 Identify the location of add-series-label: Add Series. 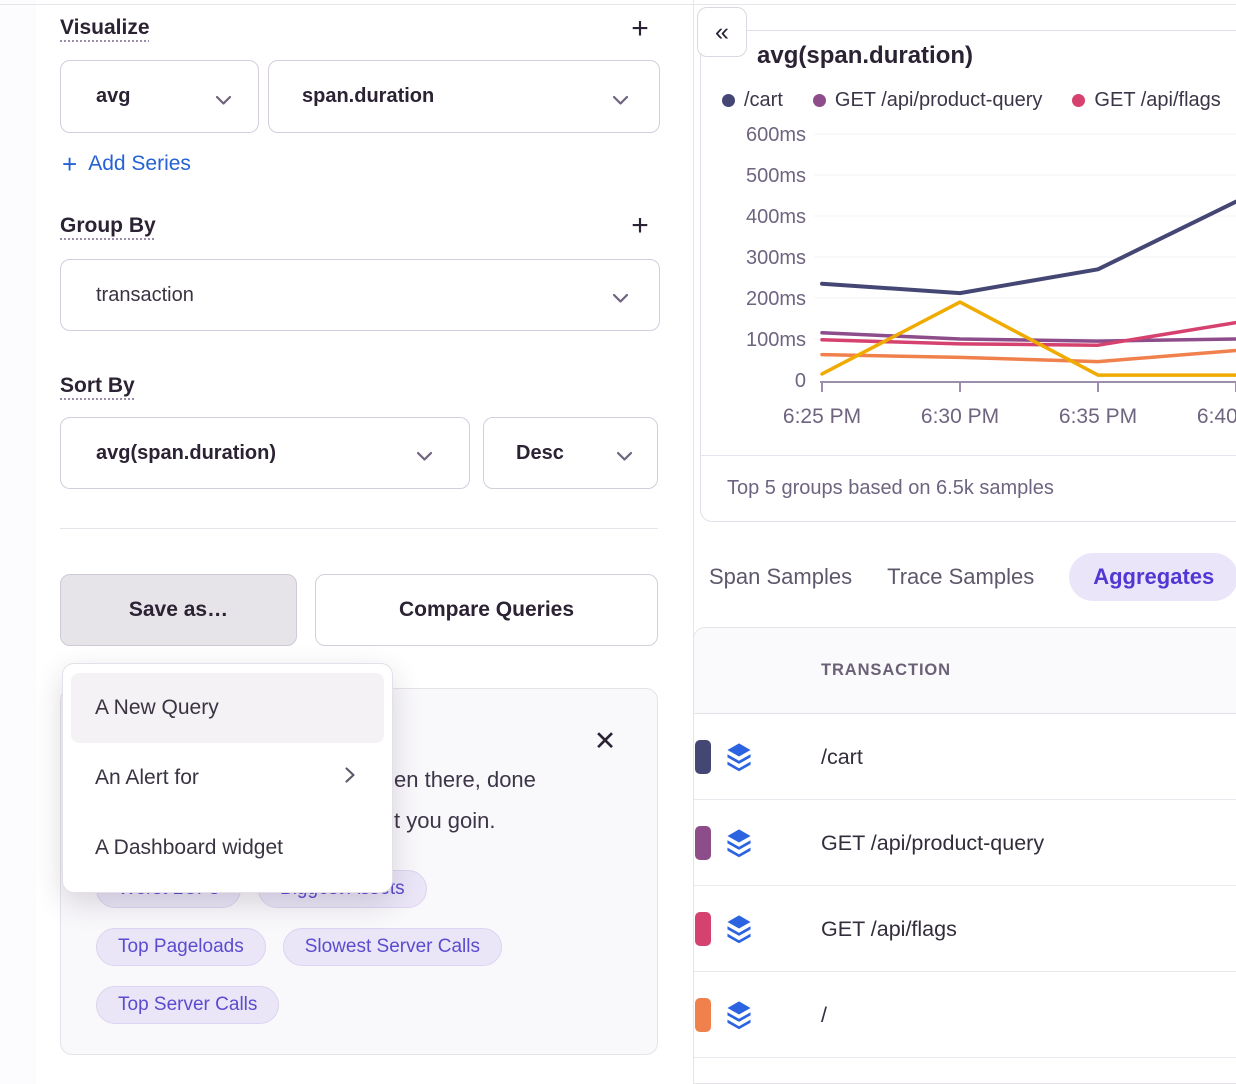
(139, 163).